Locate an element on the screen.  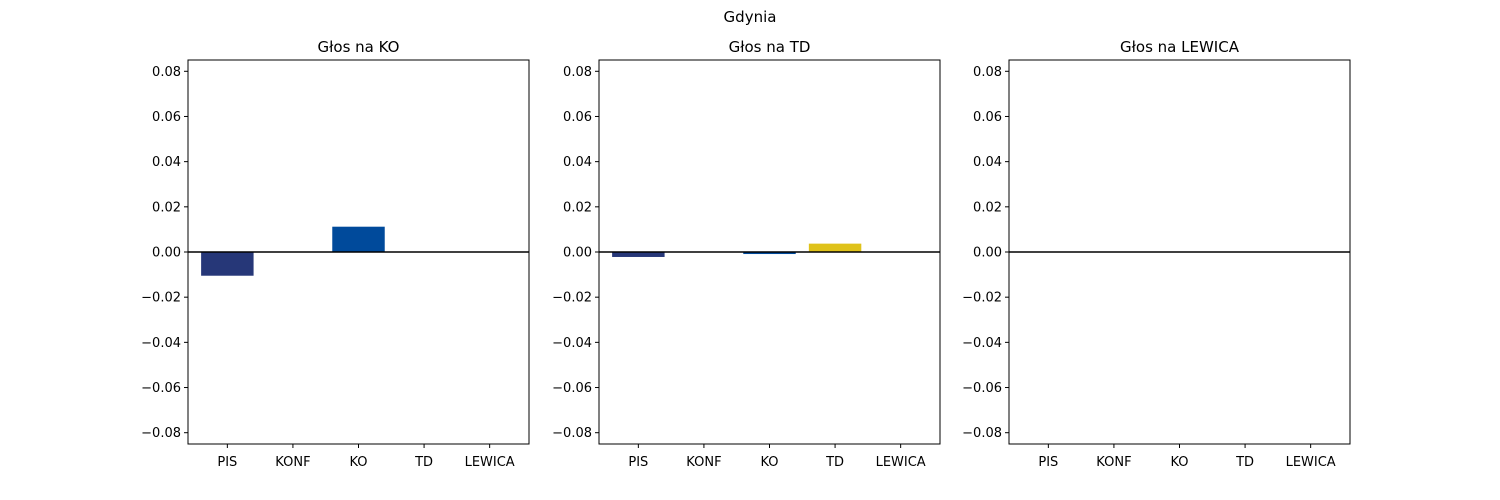
panel-title: Głos na TD is located at coordinates (770, 47).